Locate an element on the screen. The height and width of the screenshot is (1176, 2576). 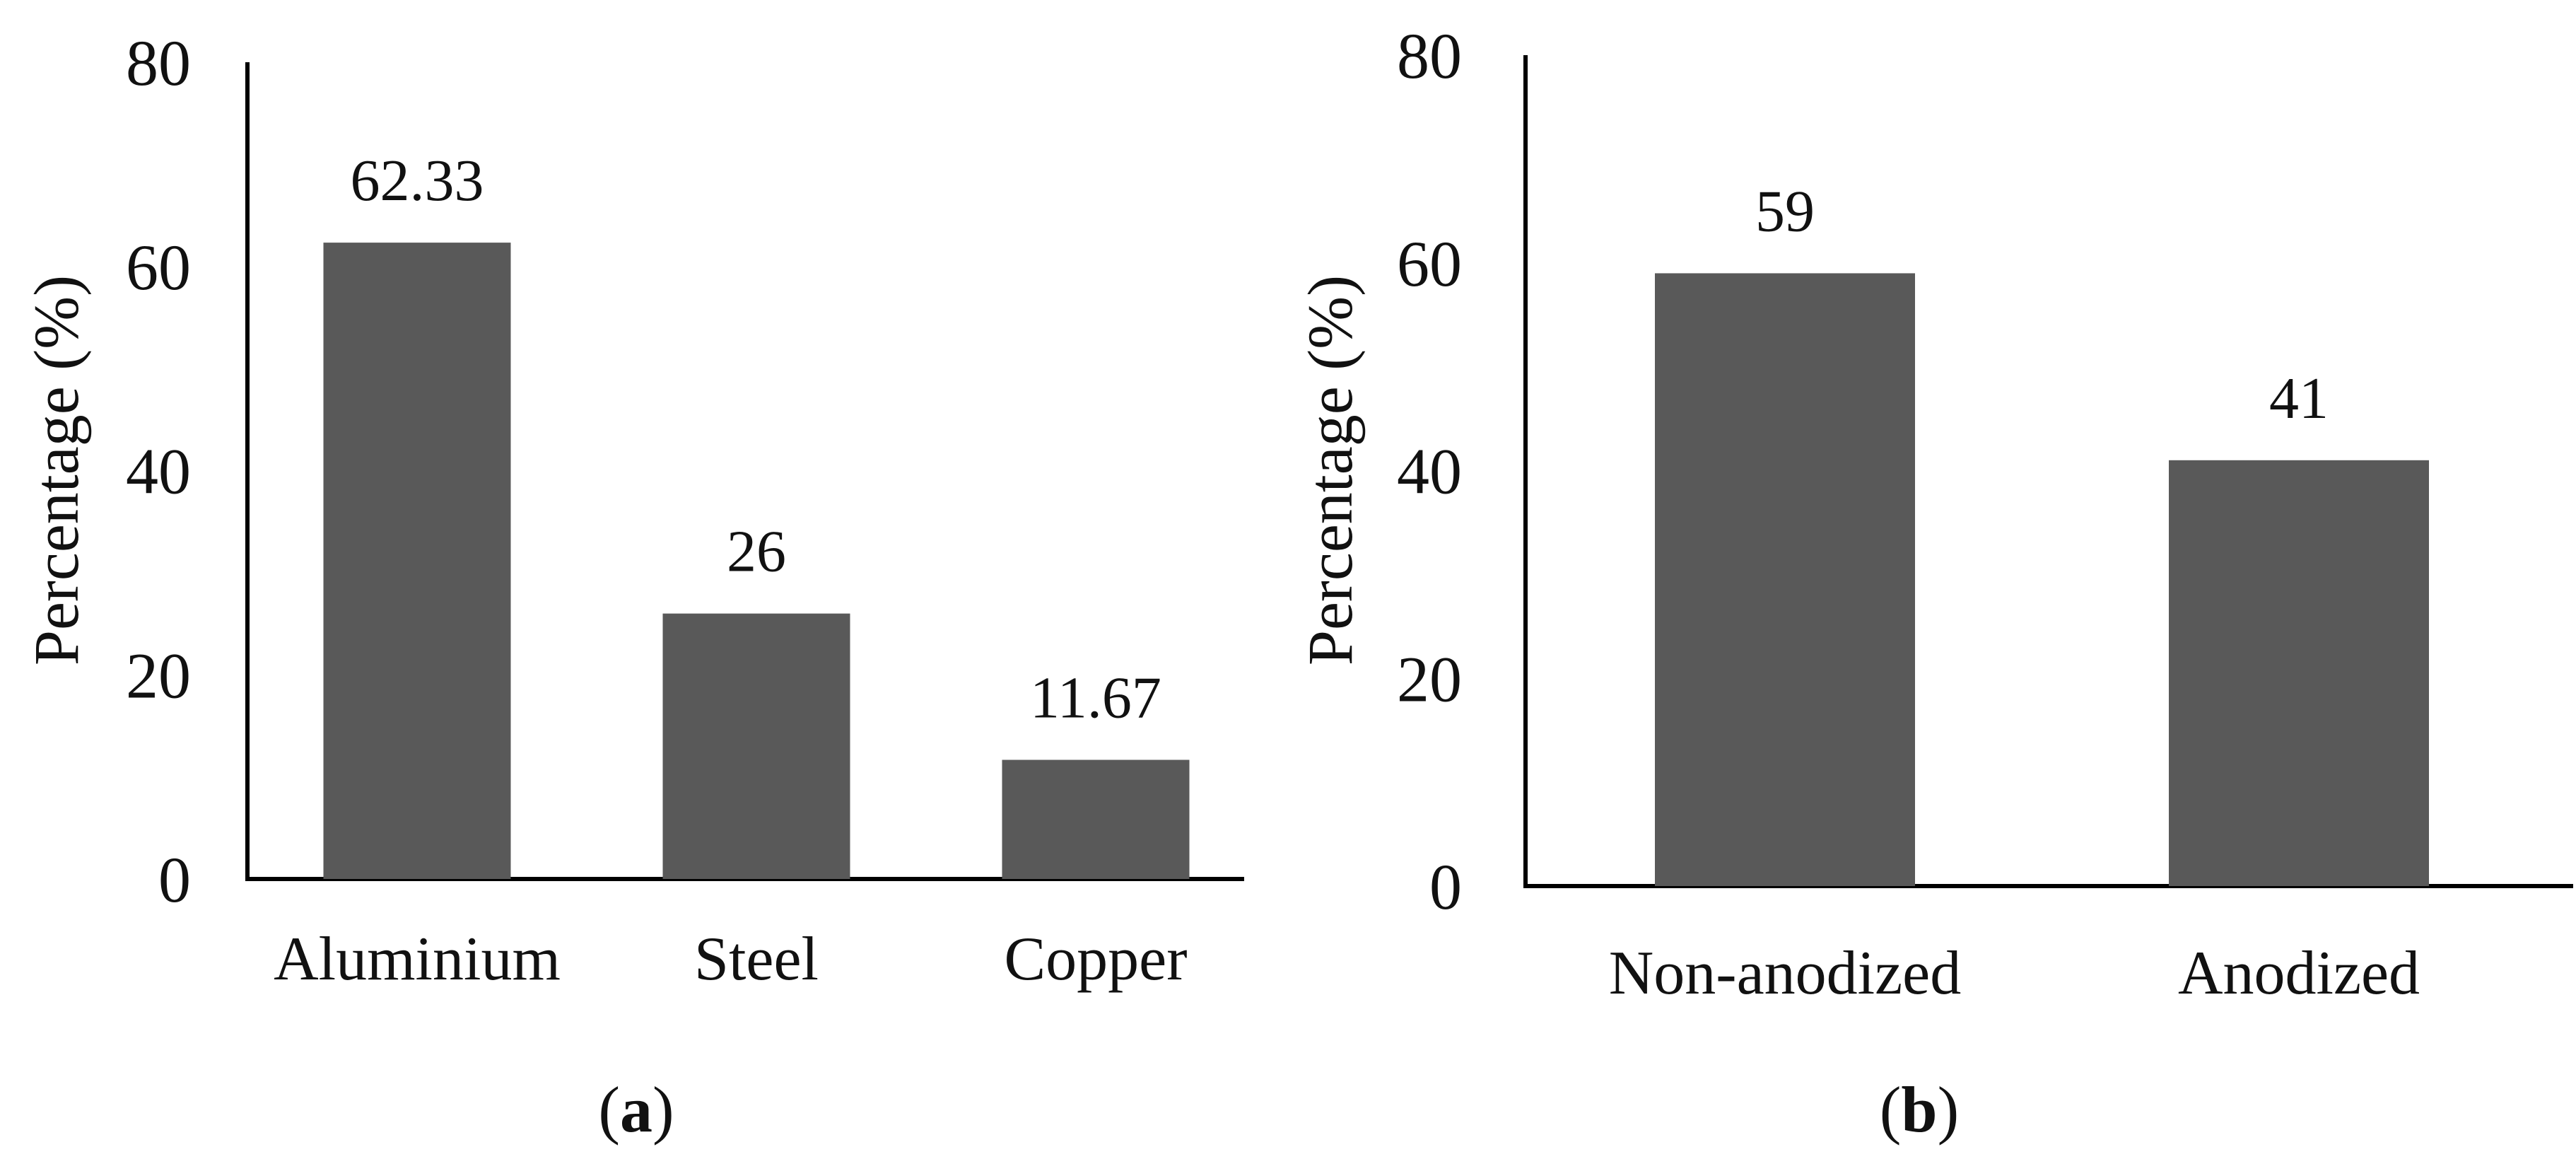
panel-label-a: (a) is located at coordinates (636, 1109).